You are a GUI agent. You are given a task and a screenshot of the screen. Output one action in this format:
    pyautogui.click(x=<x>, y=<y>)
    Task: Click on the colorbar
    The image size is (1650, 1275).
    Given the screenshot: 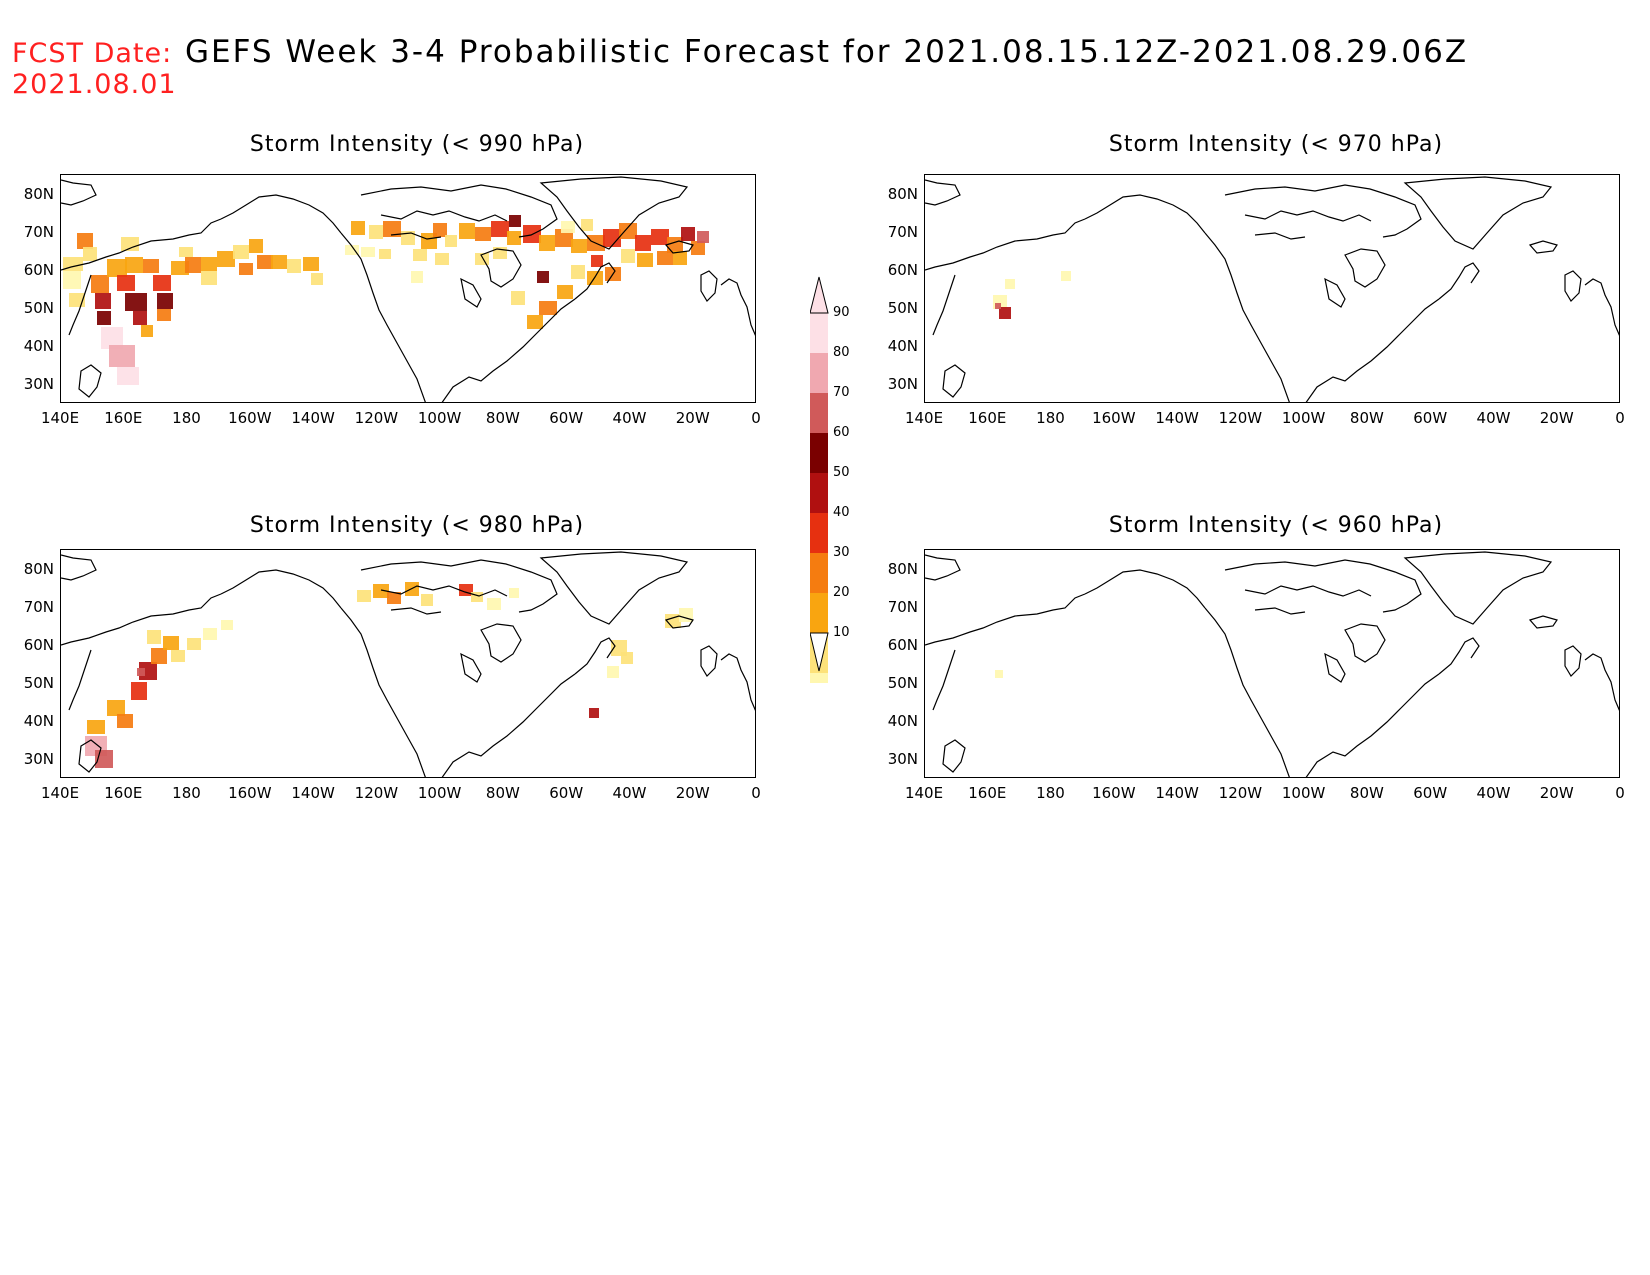 What is the action you would take?
    pyautogui.click(x=819, y=479)
    